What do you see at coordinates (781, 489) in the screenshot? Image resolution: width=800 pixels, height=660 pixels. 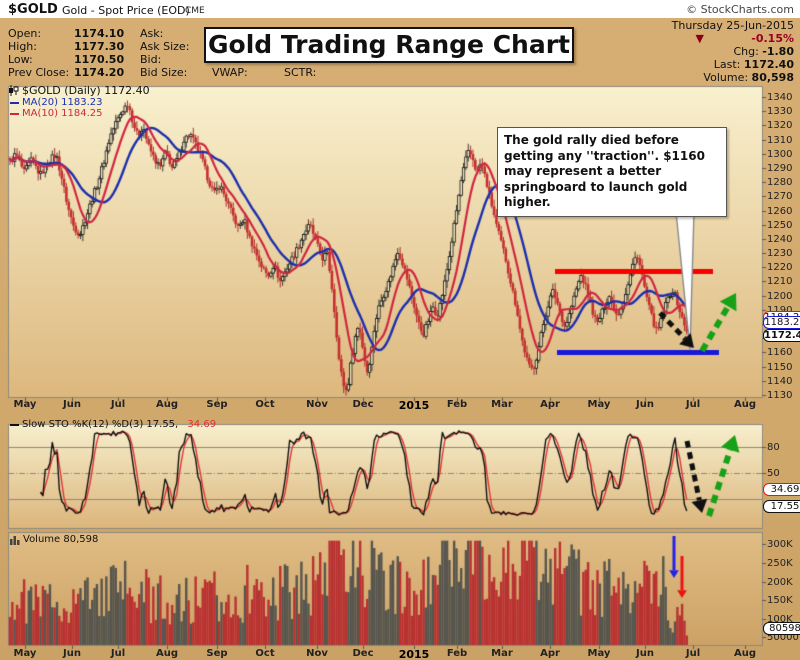 I see `sto-d-box: 34.69` at bounding box center [781, 489].